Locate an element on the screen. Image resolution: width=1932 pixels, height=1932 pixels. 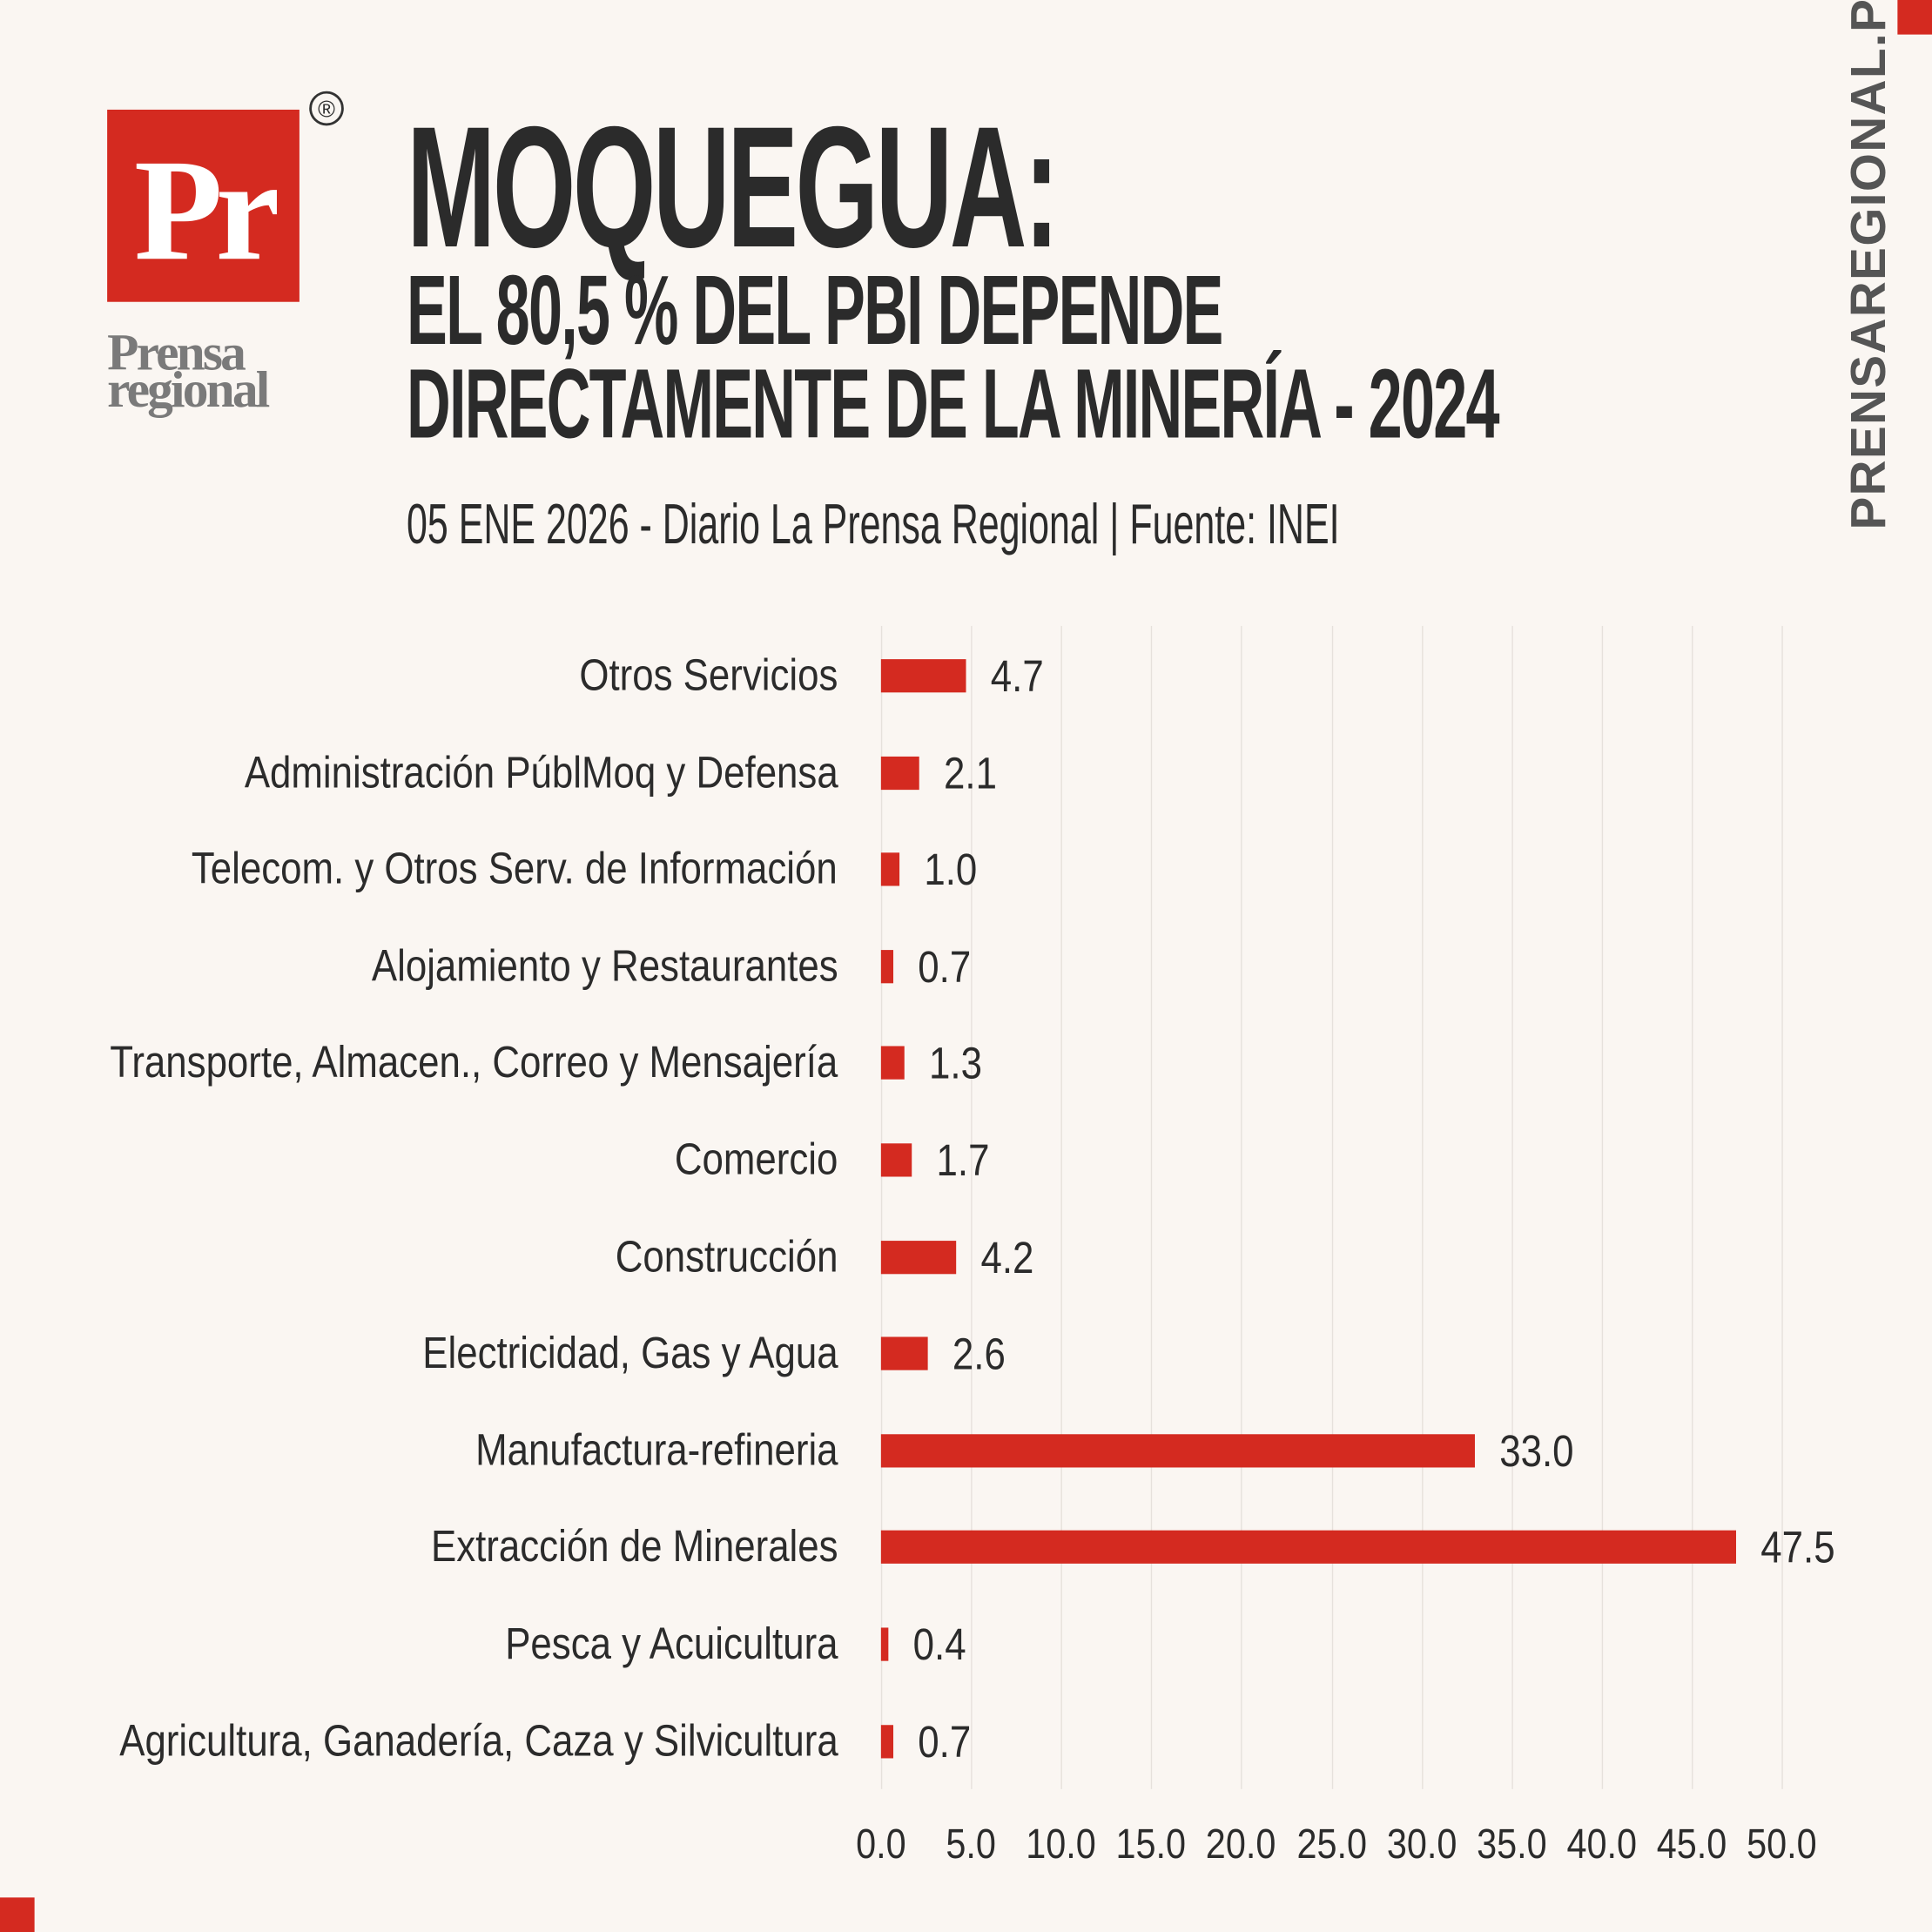
x-tick-label: 15.0 is located at coordinates (1151, 1845).